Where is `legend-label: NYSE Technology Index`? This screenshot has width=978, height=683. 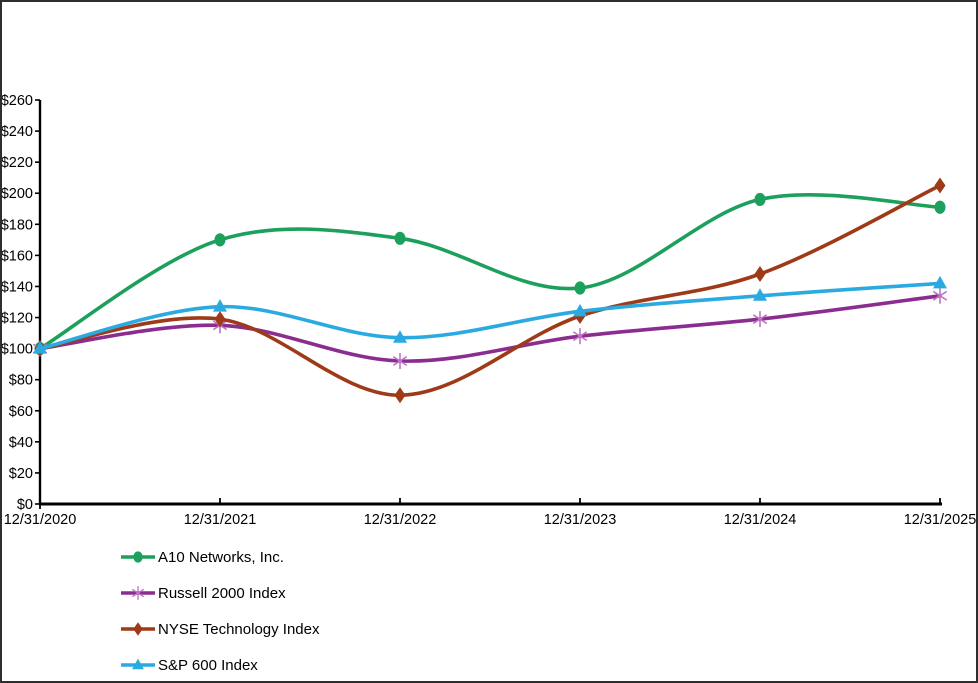
legend-label: NYSE Technology Index is located at coordinates (239, 629).